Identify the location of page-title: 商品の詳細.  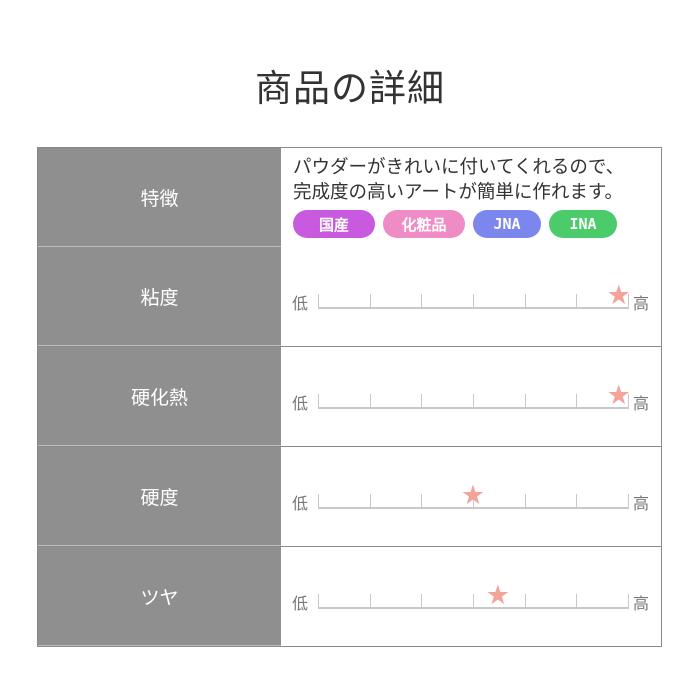
(350, 88).